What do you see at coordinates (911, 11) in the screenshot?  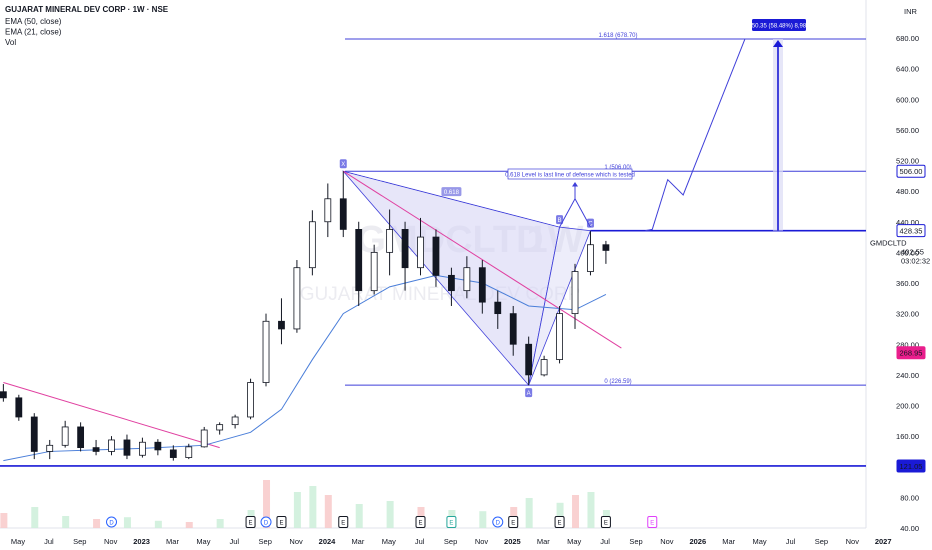 I see `currency-label: INR` at bounding box center [911, 11].